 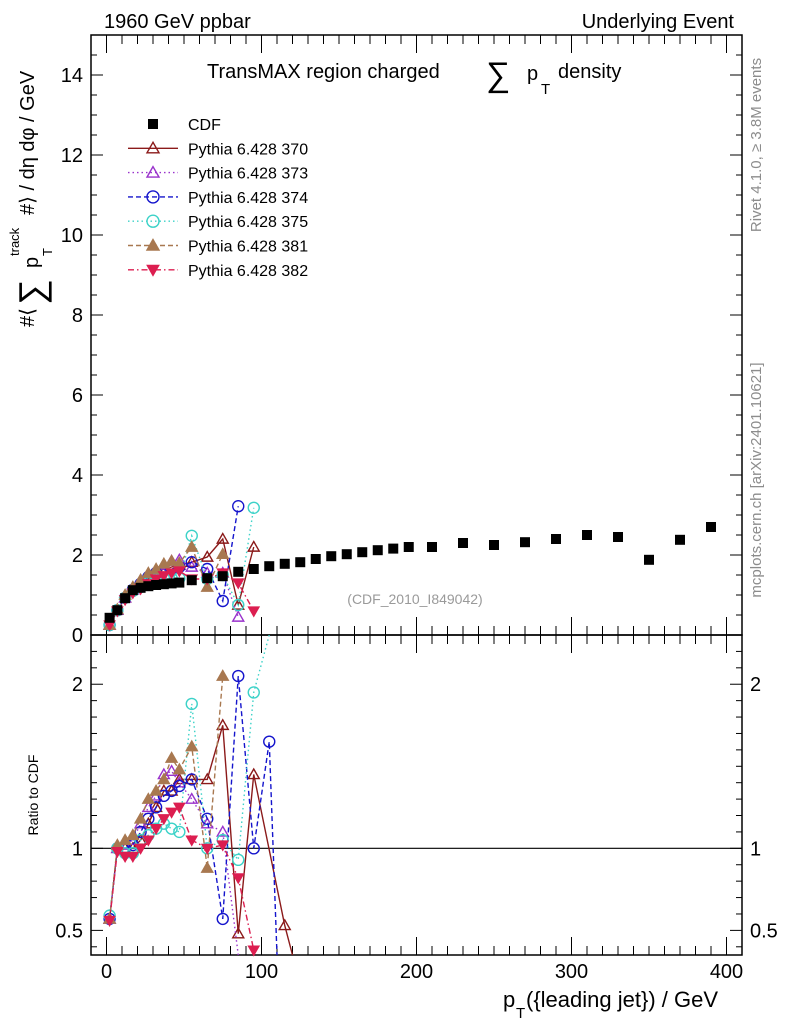 What do you see at coordinates (248, 198) in the screenshot?
I see `legend-label: Pythia 6.428 374` at bounding box center [248, 198].